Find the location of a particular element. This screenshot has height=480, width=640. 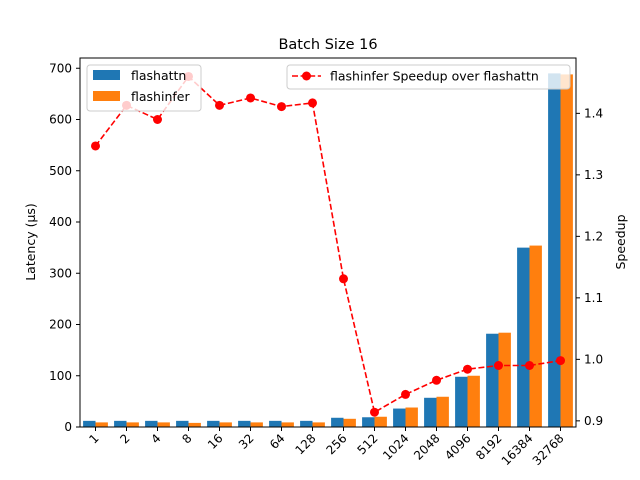

speedup-point-2048 is located at coordinates (436, 380).